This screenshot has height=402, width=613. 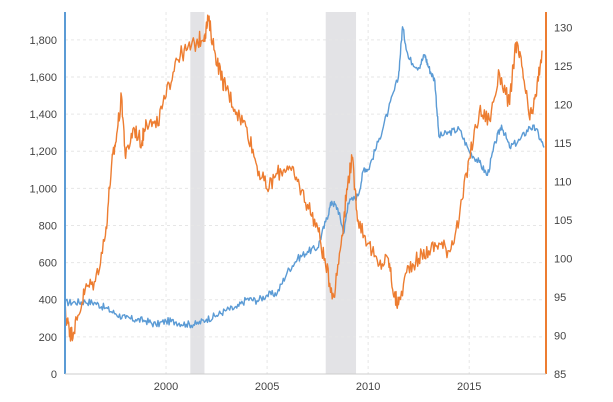 What do you see at coordinates (563, 259) in the screenshot?
I see `y-right-tick-label-4: 100` at bounding box center [563, 259].